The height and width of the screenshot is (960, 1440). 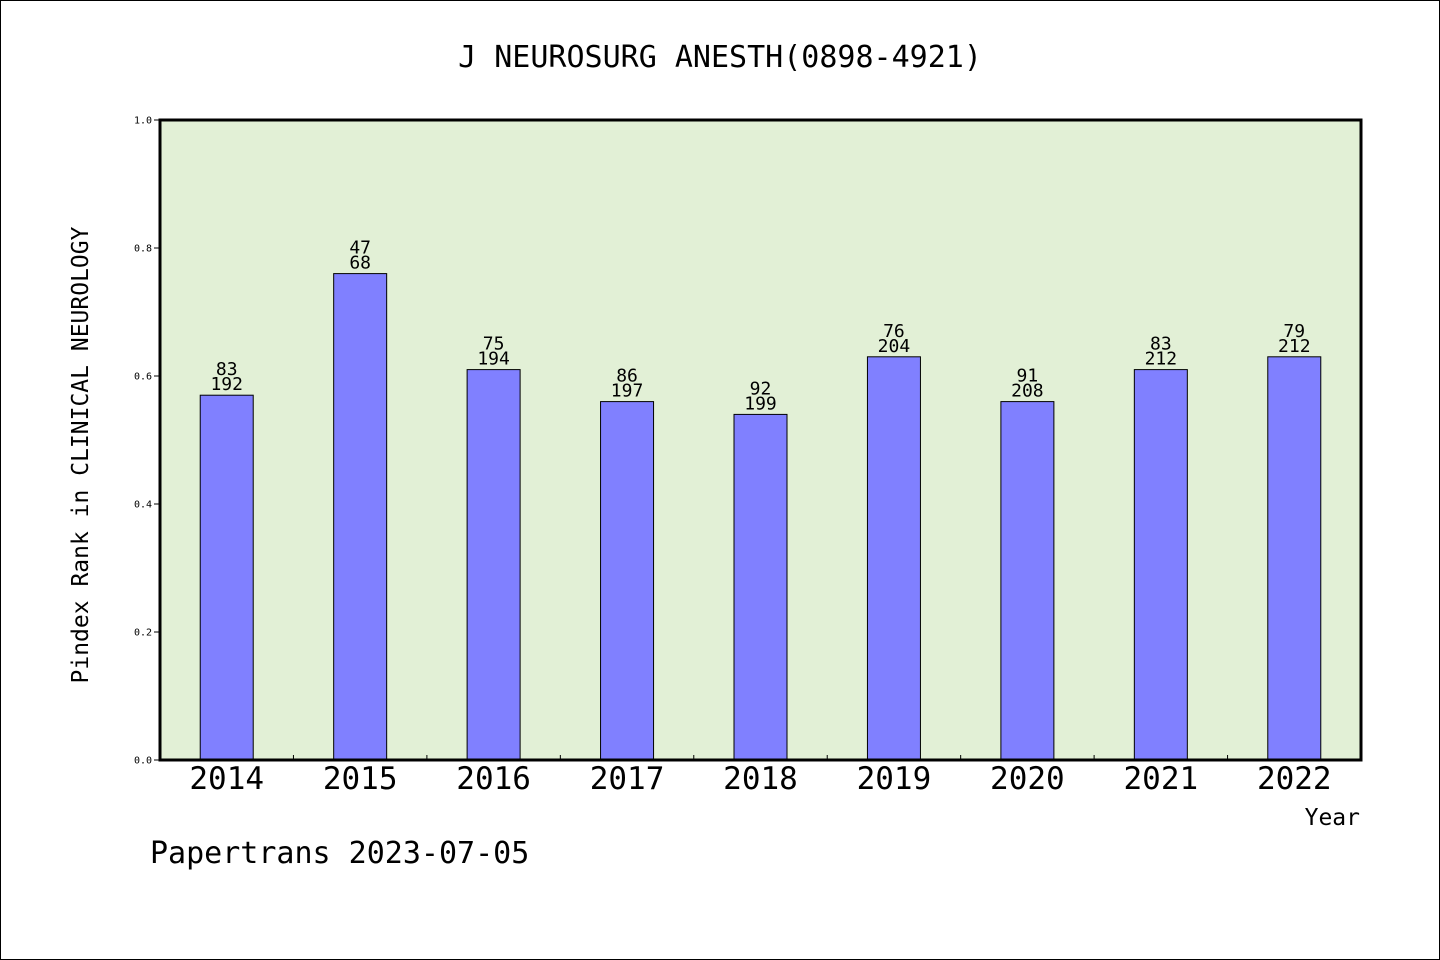 What do you see at coordinates (1027, 581) in the screenshot?
I see `bar-2020` at bounding box center [1027, 581].